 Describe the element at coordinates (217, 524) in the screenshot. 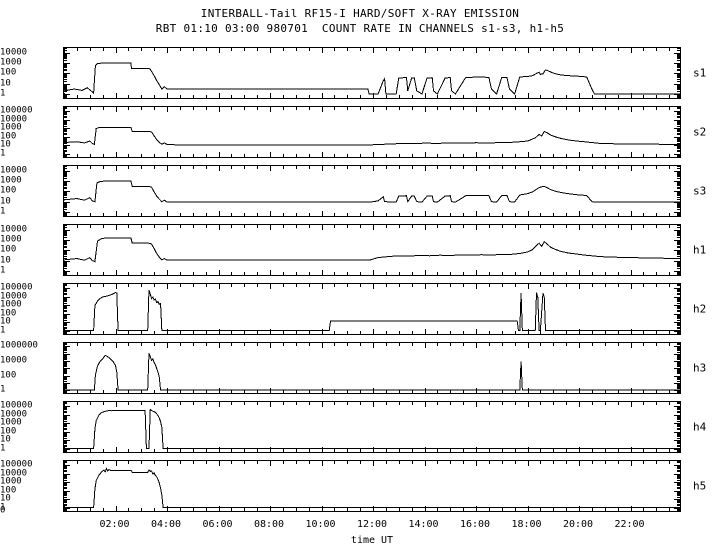

I see `xtick-label-2: 06:00` at that location.